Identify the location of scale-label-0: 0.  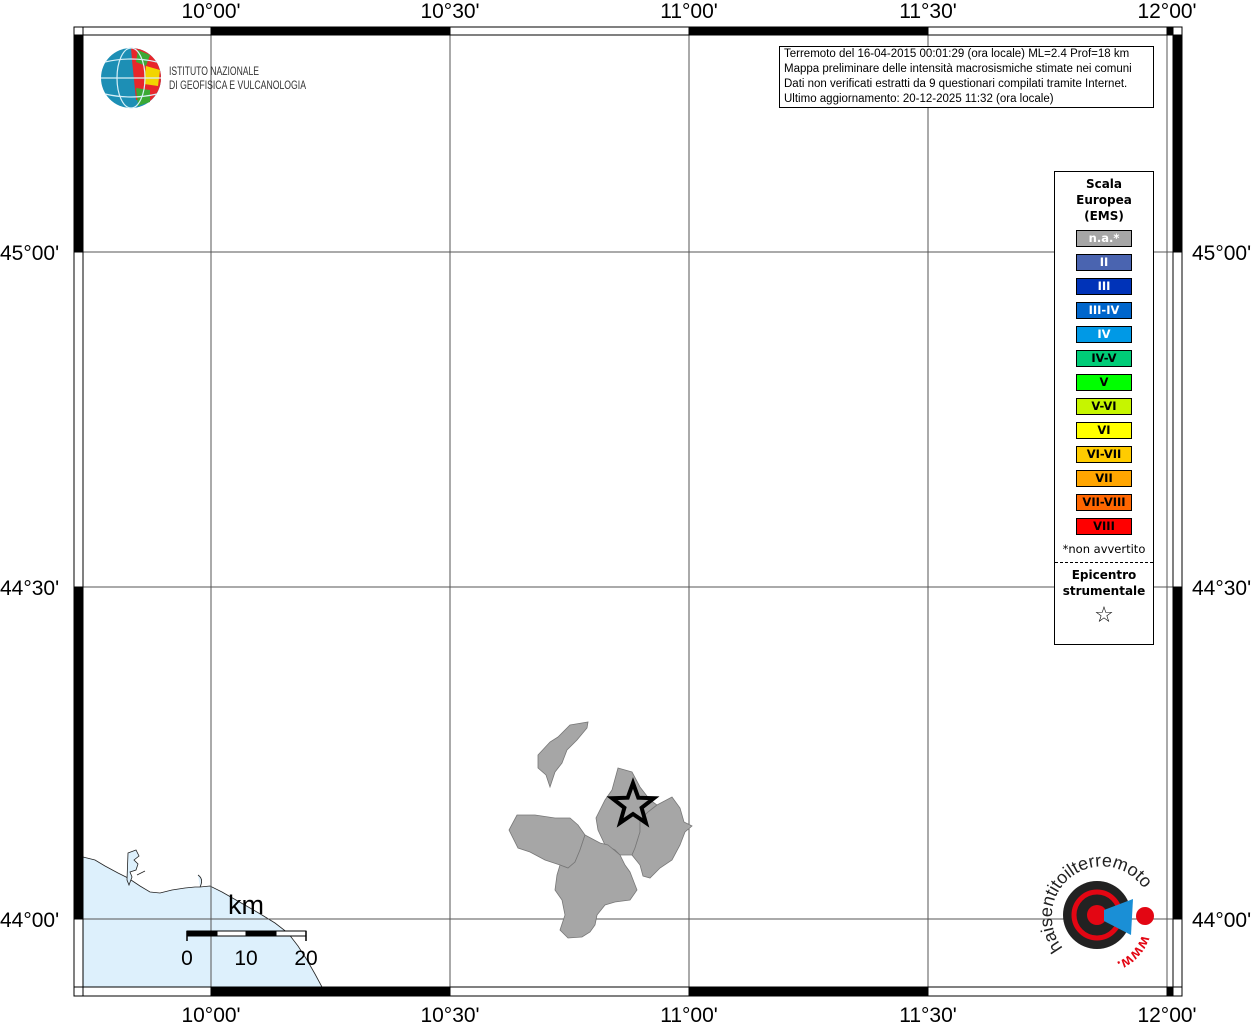
(187, 958).